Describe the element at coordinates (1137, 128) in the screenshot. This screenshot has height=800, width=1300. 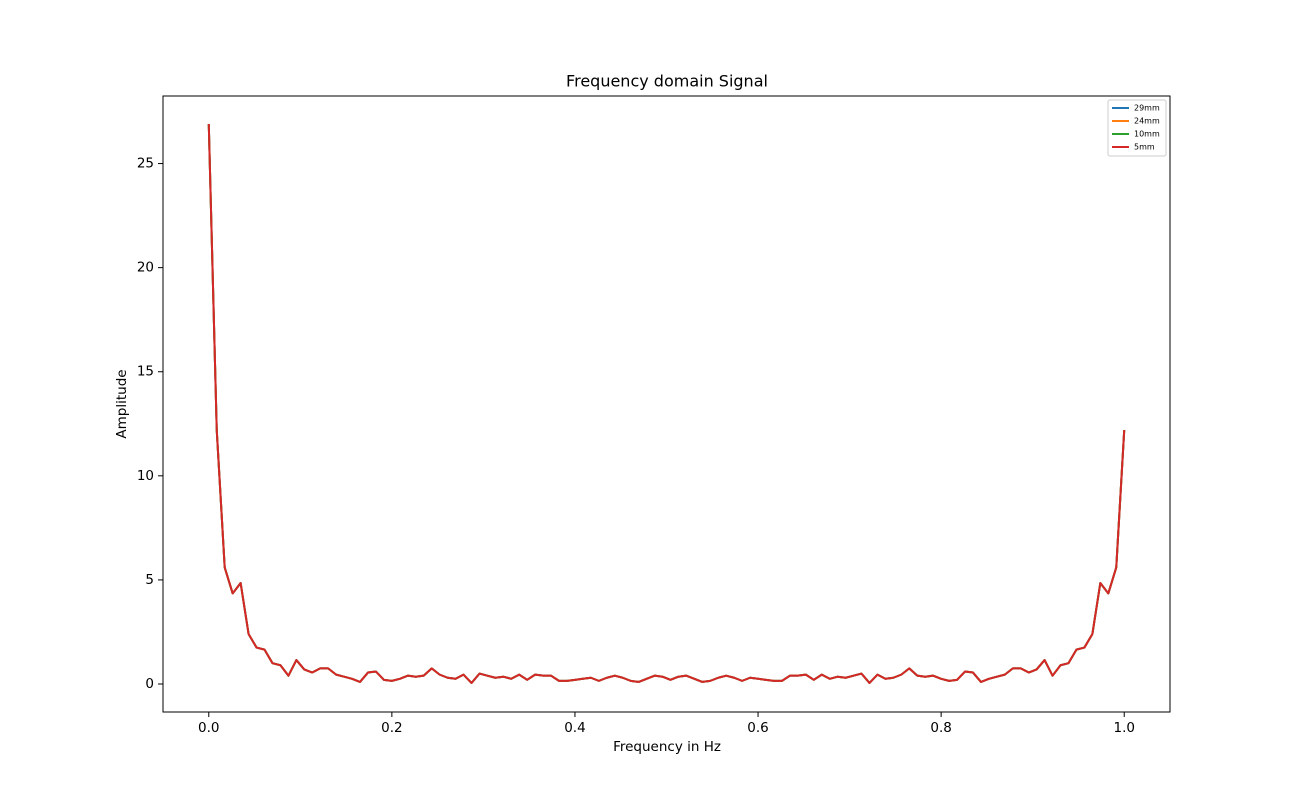
I see `legend-box` at that location.